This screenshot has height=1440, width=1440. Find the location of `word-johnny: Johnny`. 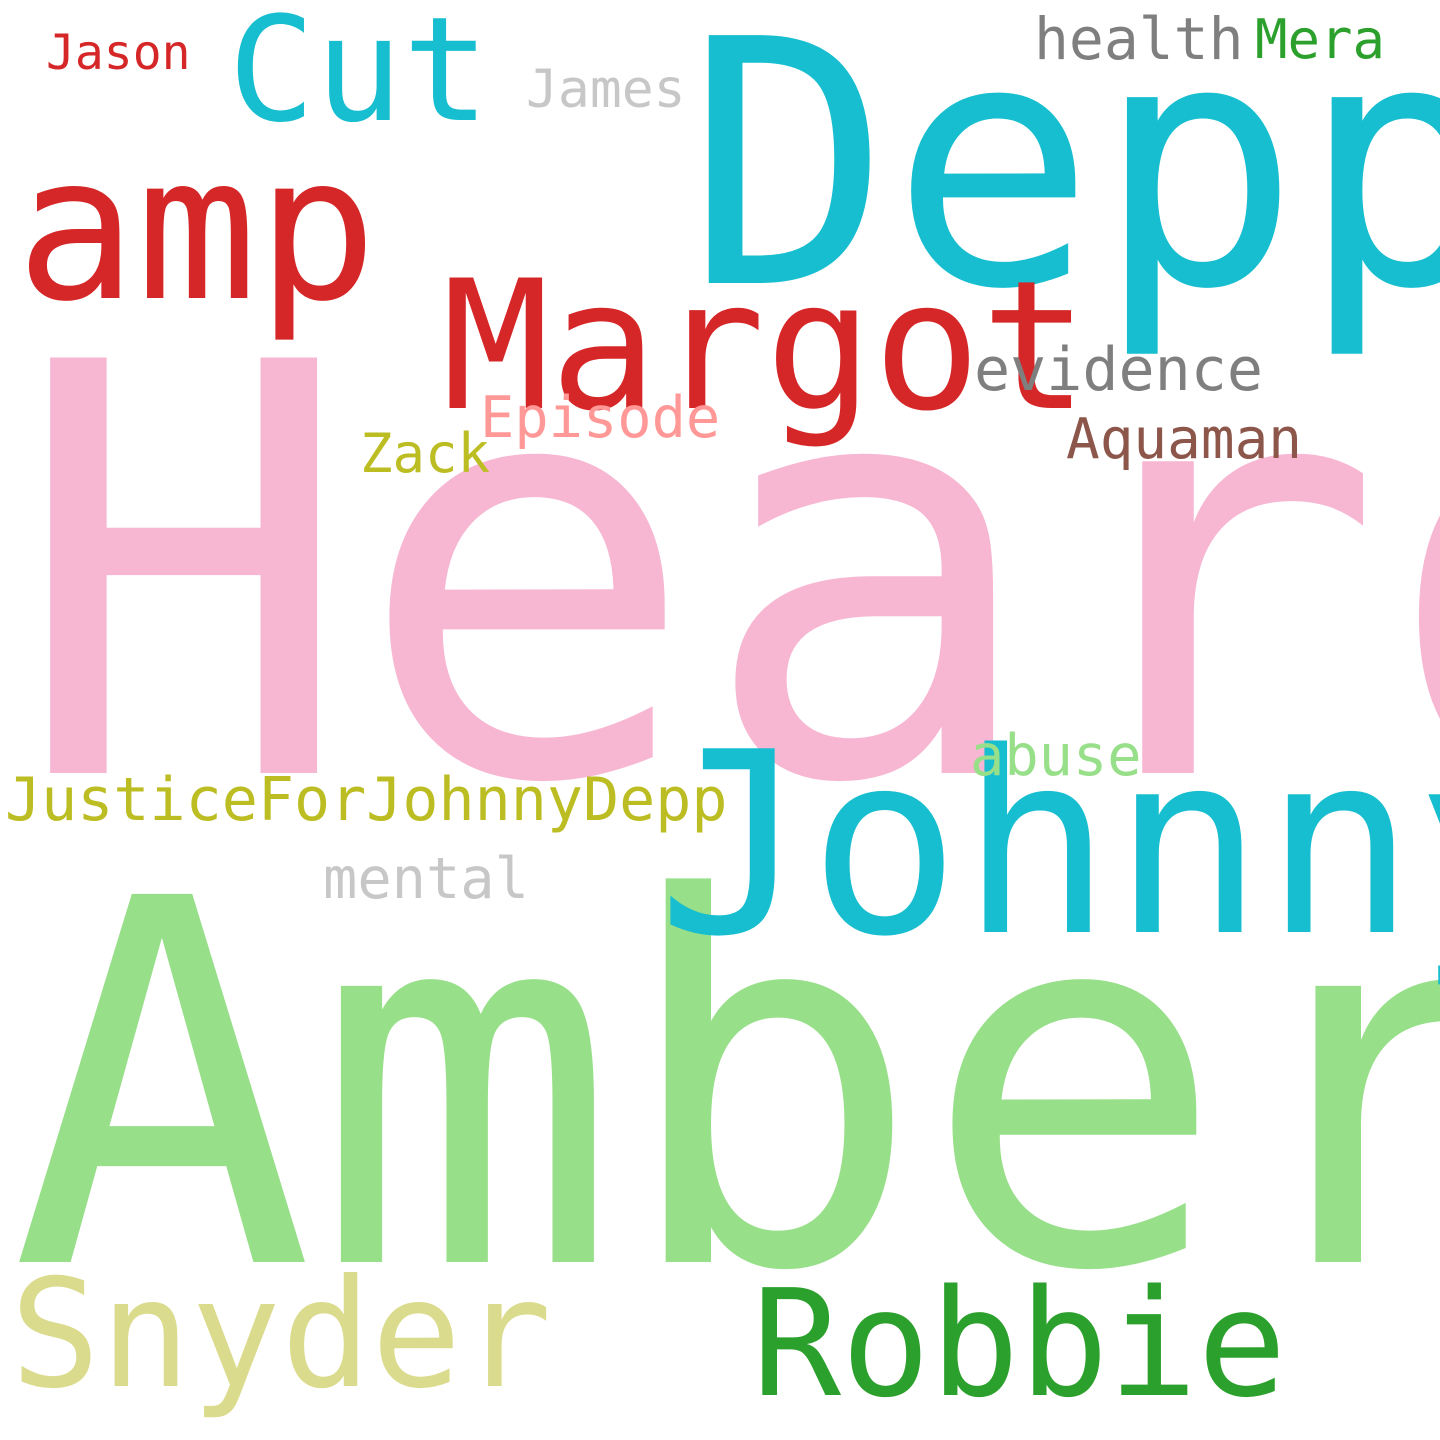

word-johnny: Johnny is located at coordinates (1048, 845).